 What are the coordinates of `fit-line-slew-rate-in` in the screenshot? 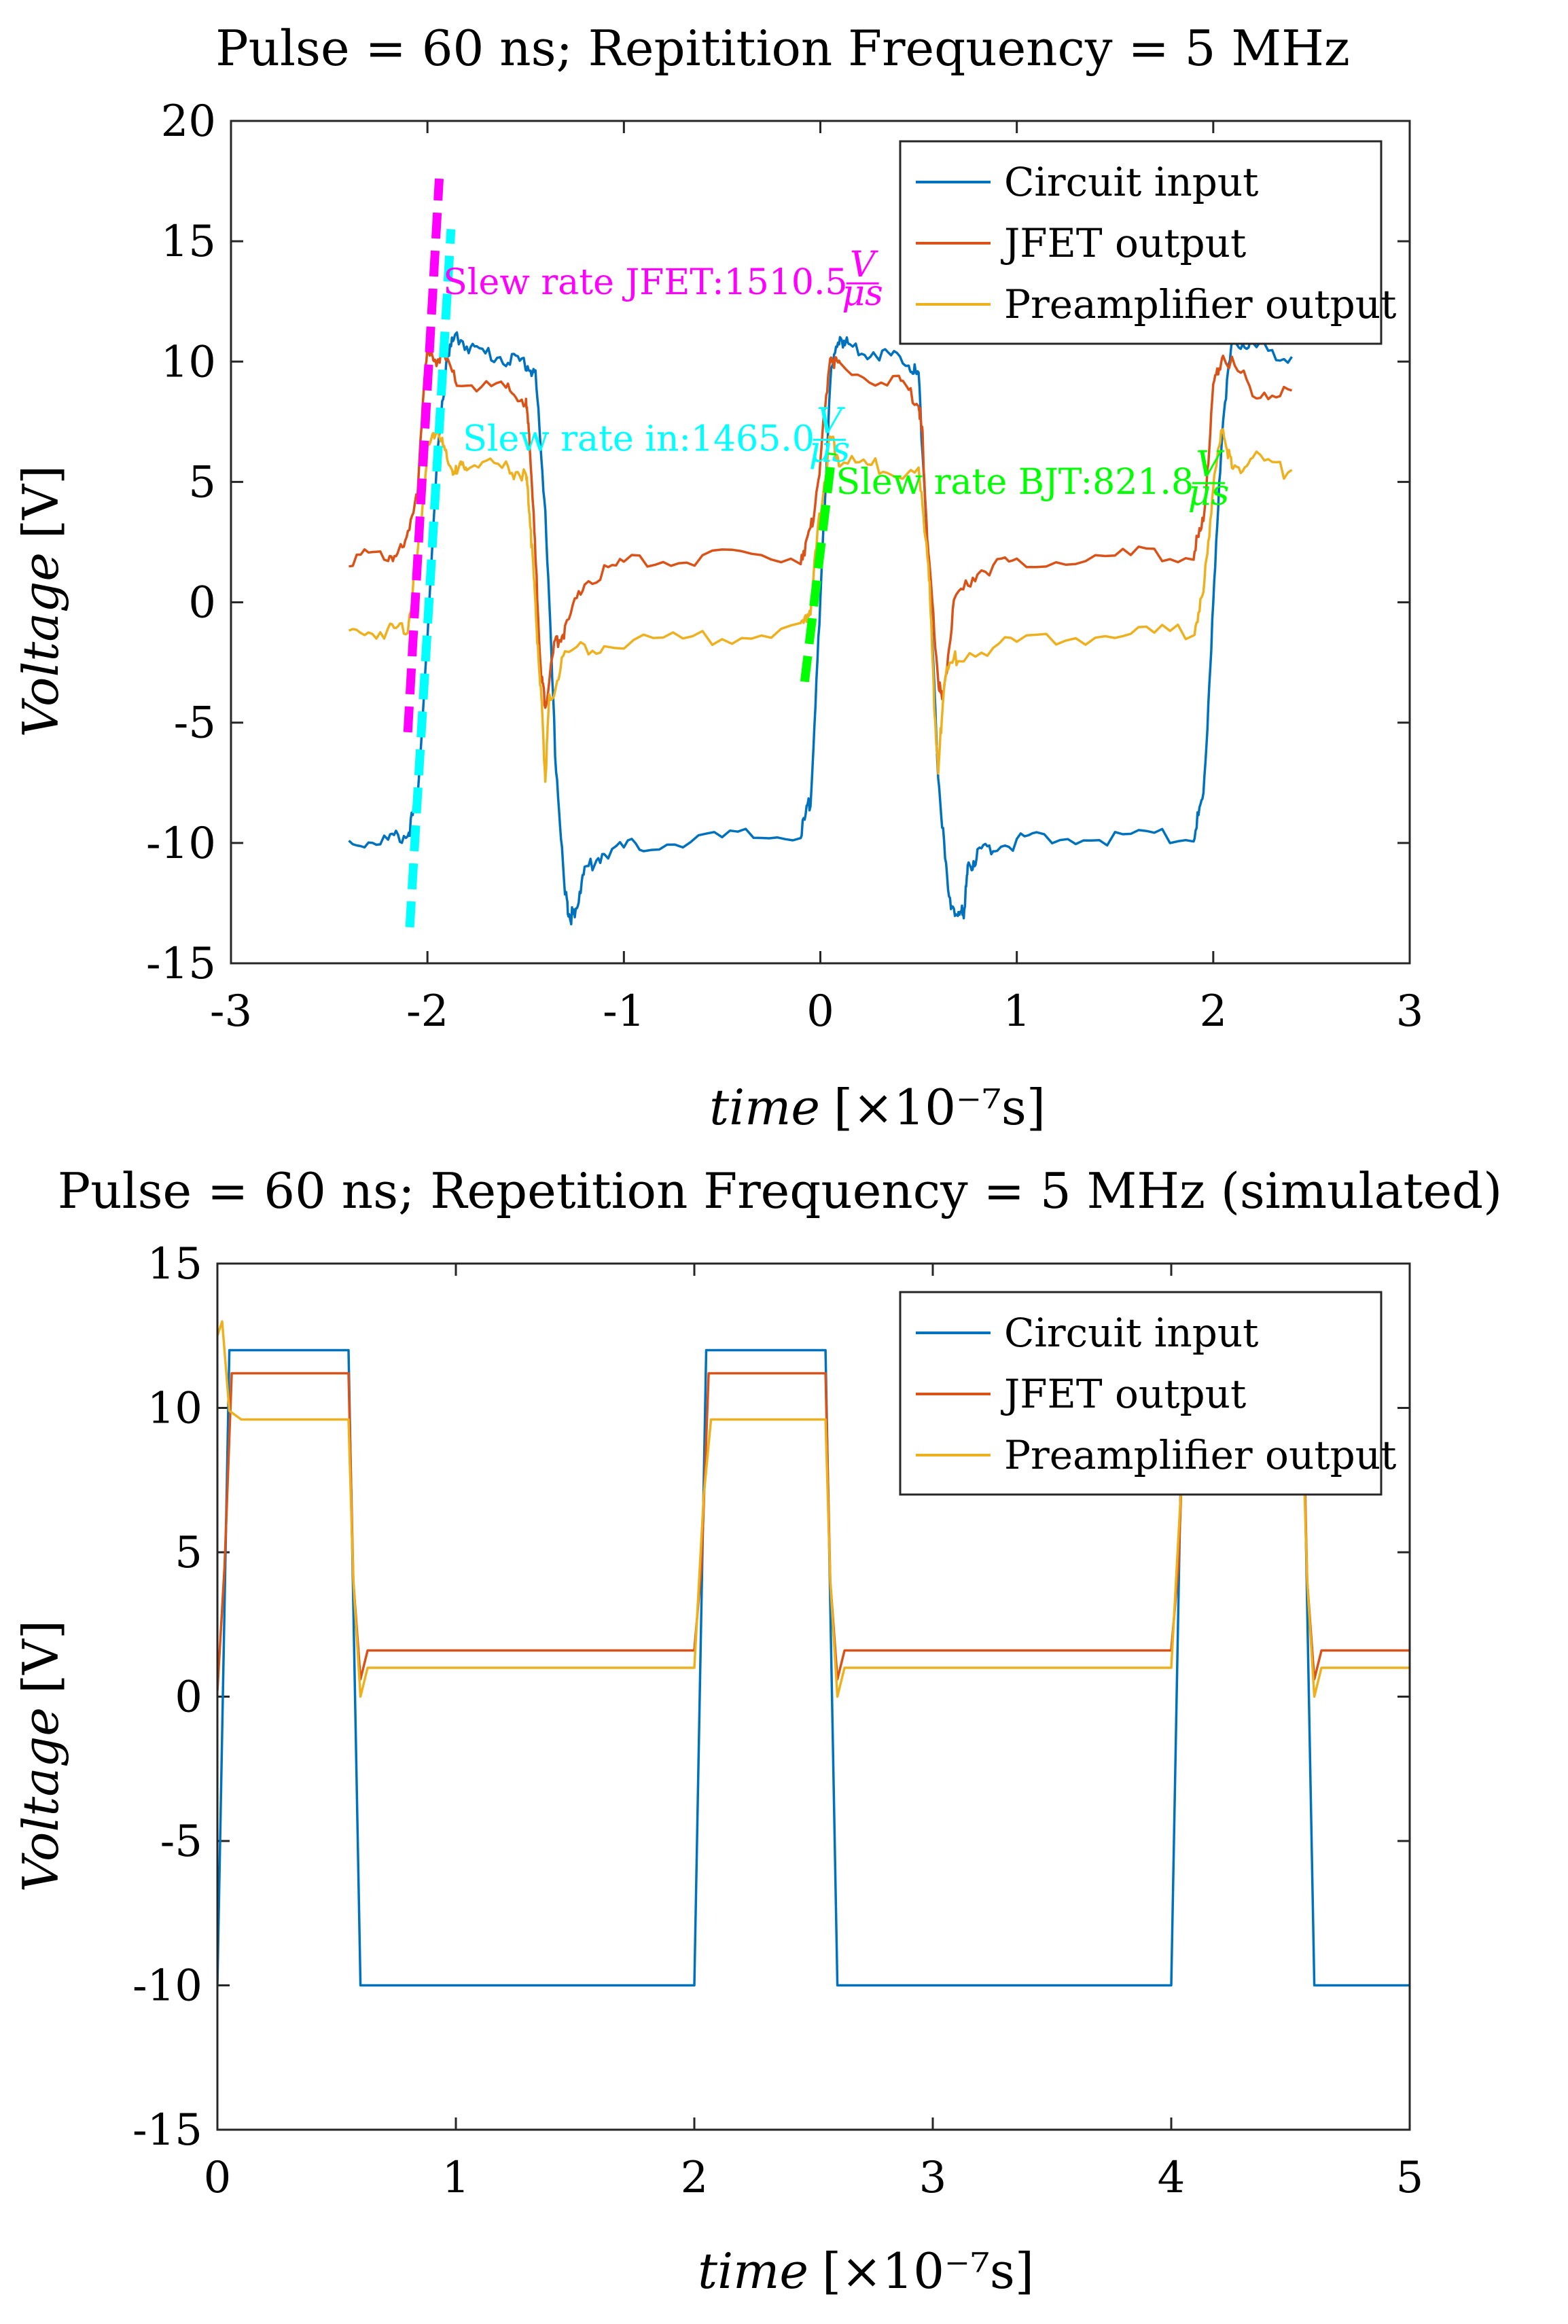 It's located at (430, 579).